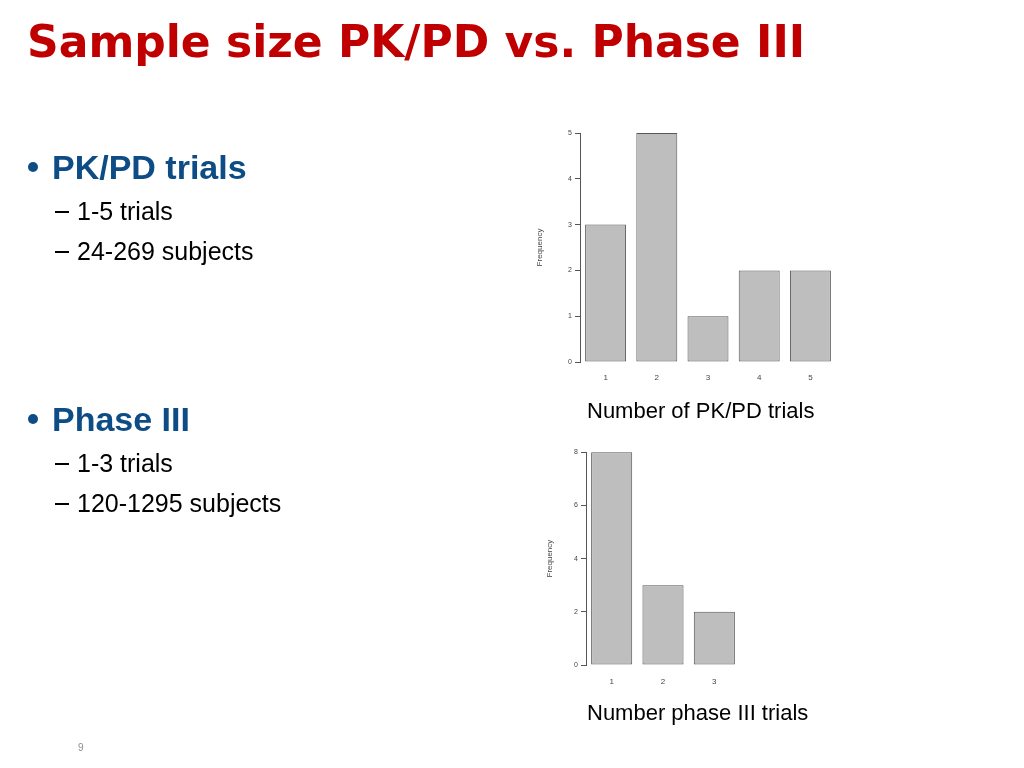 This screenshot has height=768, width=1024. What do you see at coordinates (701, 411) in the screenshot?
I see `x-axis-title: Number of PK/PD trials` at bounding box center [701, 411].